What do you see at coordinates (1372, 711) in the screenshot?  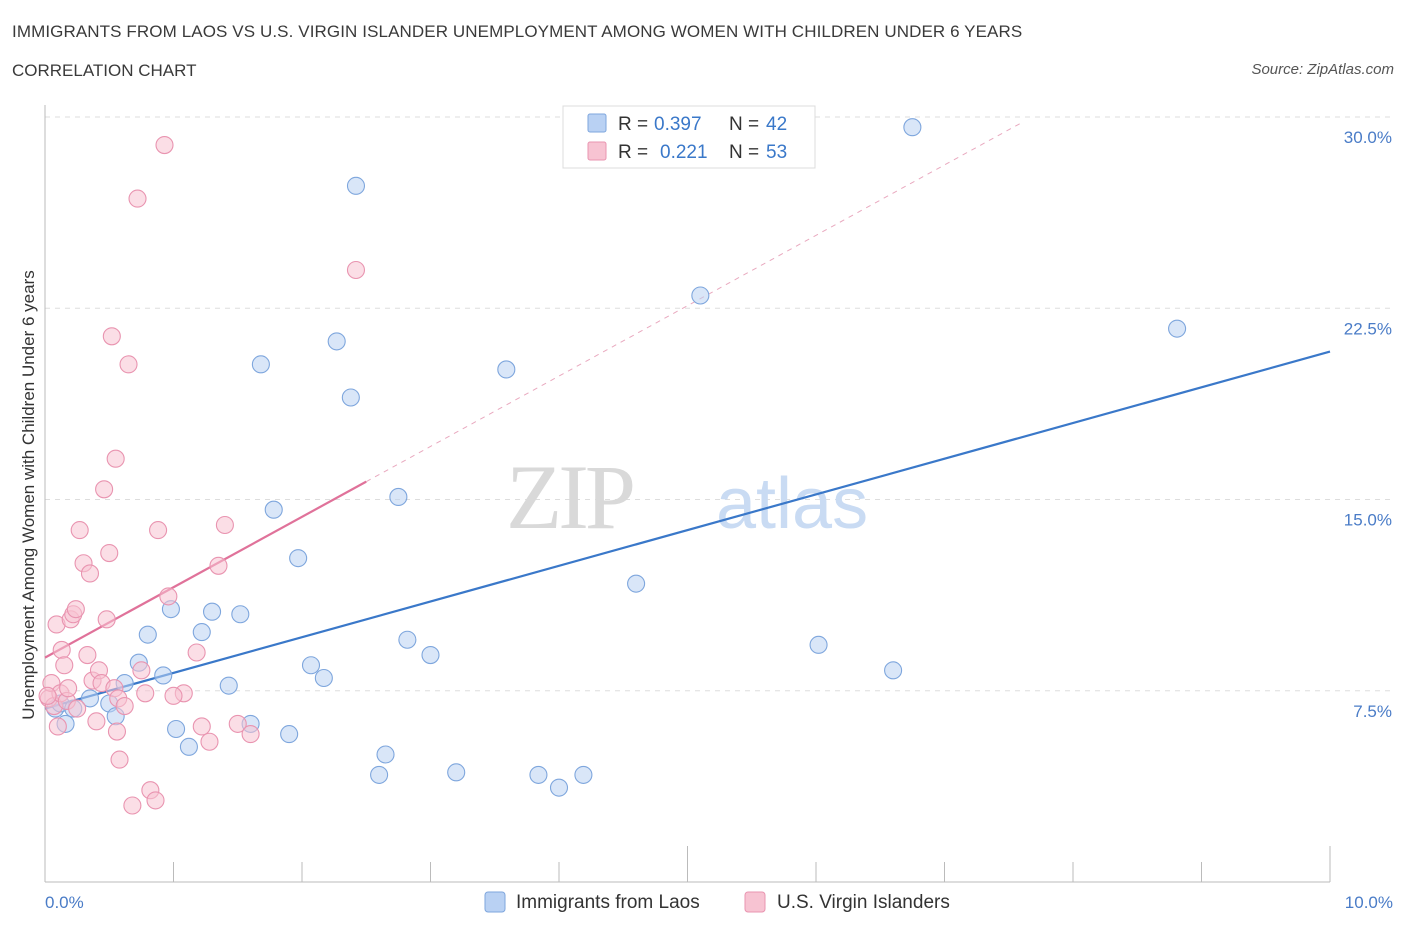 I see `y-tick-label: 7.5%` at bounding box center [1372, 711].